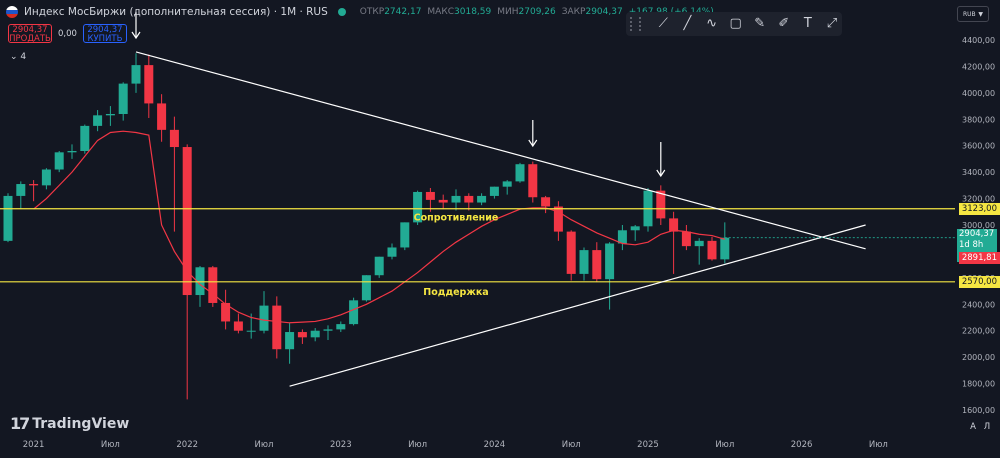 The height and width of the screenshot is (458, 1000). I want to click on brush-icon: ✎, so click(760, 23).